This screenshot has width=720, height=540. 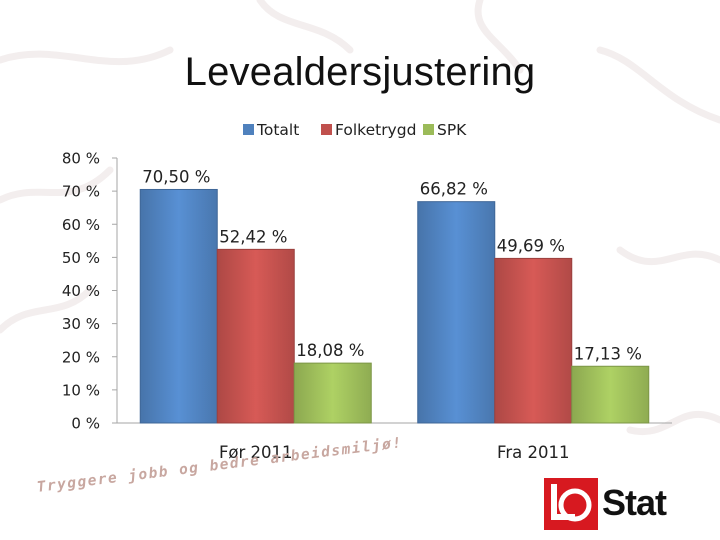 I want to click on slide-title: Levealdersjustering, so click(x=360, y=72).